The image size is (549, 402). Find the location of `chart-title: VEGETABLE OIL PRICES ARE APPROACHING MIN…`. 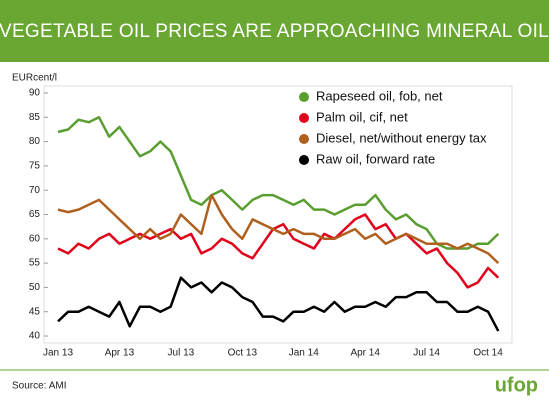

chart-title: VEGETABLE OIL PRICES ARE APPROACHING MIN… is located at coordinates (274, 31).